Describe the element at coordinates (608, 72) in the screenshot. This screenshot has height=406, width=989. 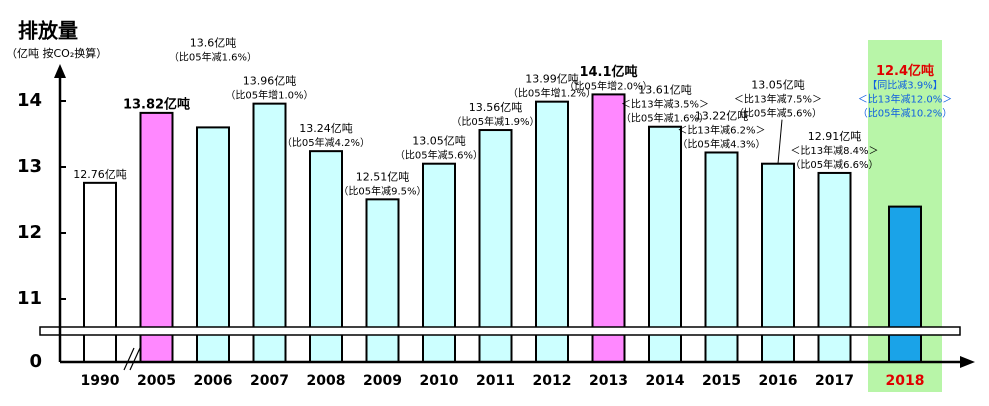
I see `value-label: 14.1亿吨` at that location.